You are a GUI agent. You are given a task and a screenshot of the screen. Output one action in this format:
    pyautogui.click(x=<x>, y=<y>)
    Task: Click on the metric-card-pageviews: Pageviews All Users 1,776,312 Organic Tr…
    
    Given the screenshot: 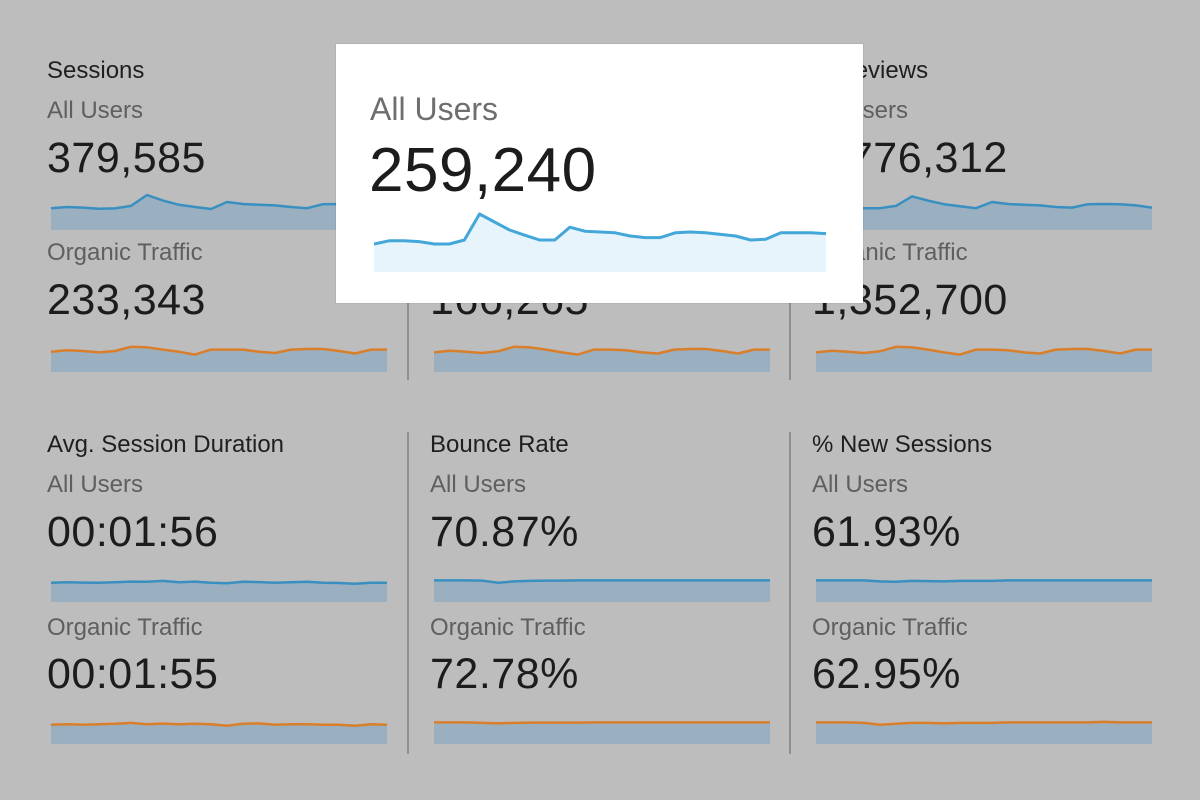 What is the action you would take?
    pyautogui.click(x=984, y=221)
    